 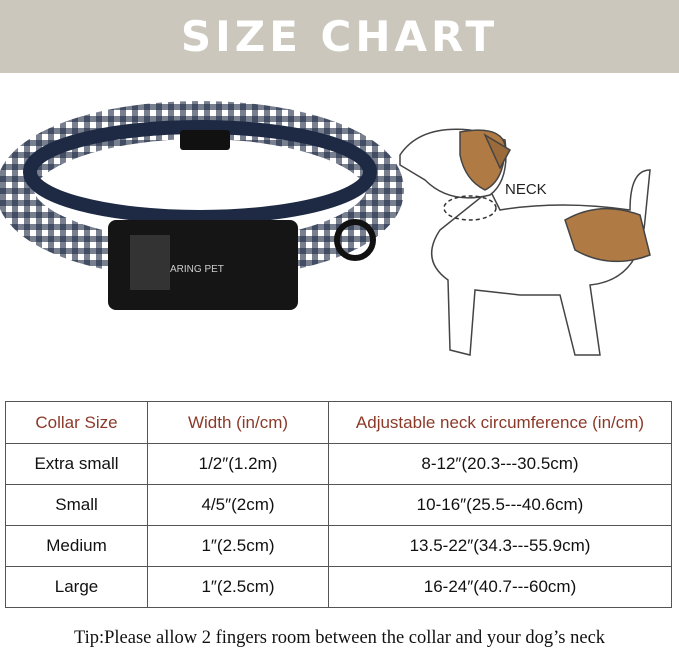 I want to click on table-row: Small 4/5″(2cm) 10-16″(25.5---40.6cm), so click(x=338, y=505).